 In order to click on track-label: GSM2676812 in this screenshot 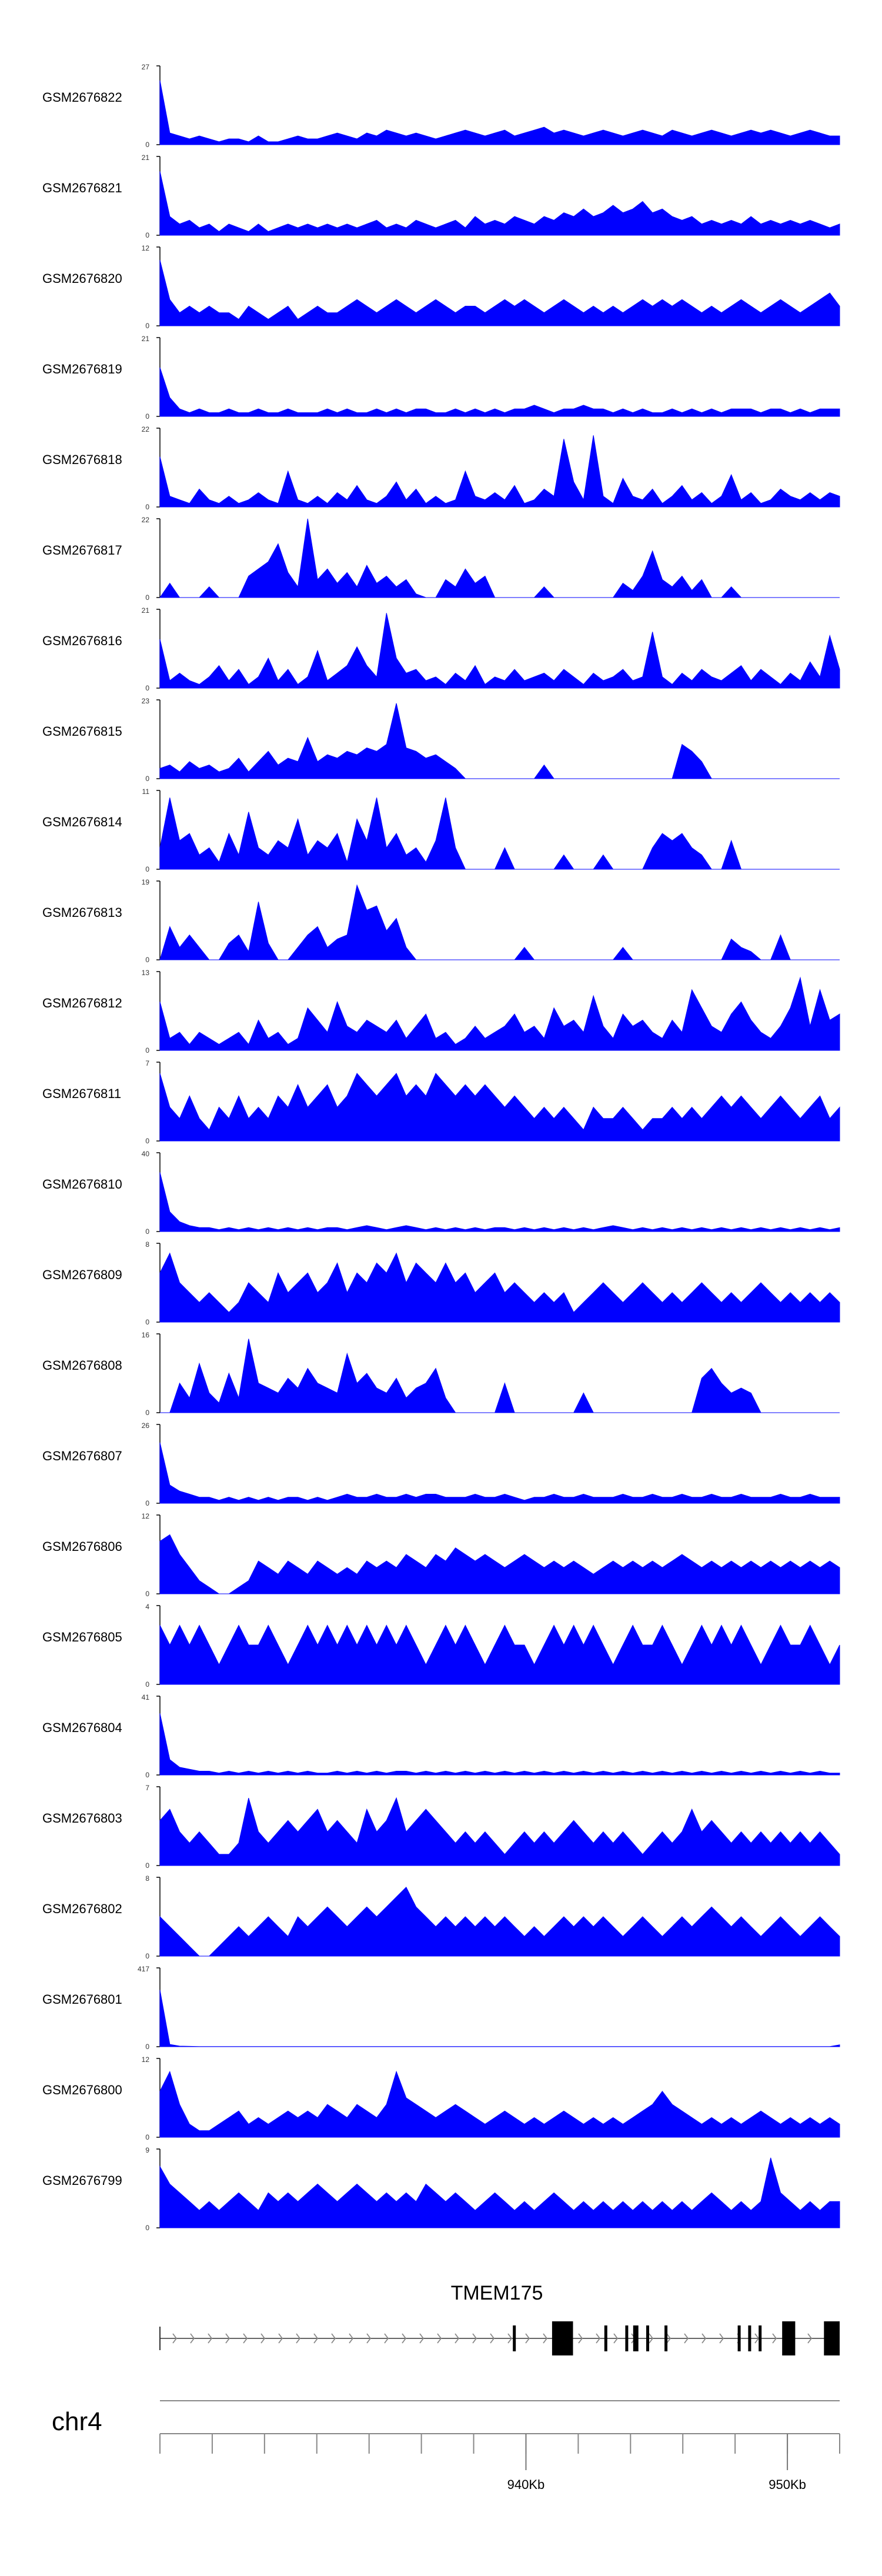, I will do `click(82, 1003)`.